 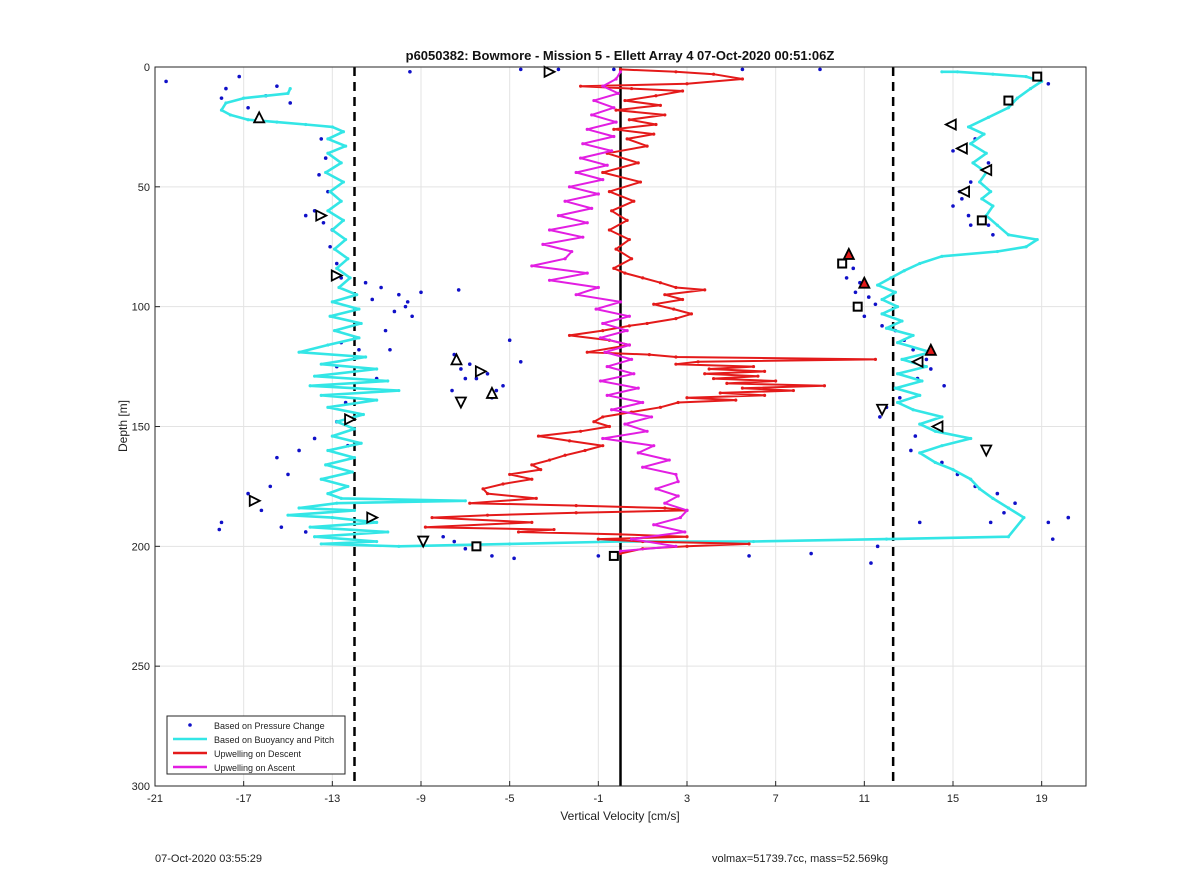 I want to click on legend-label: Upwelling on Ascent, so click(x=255, y=768).